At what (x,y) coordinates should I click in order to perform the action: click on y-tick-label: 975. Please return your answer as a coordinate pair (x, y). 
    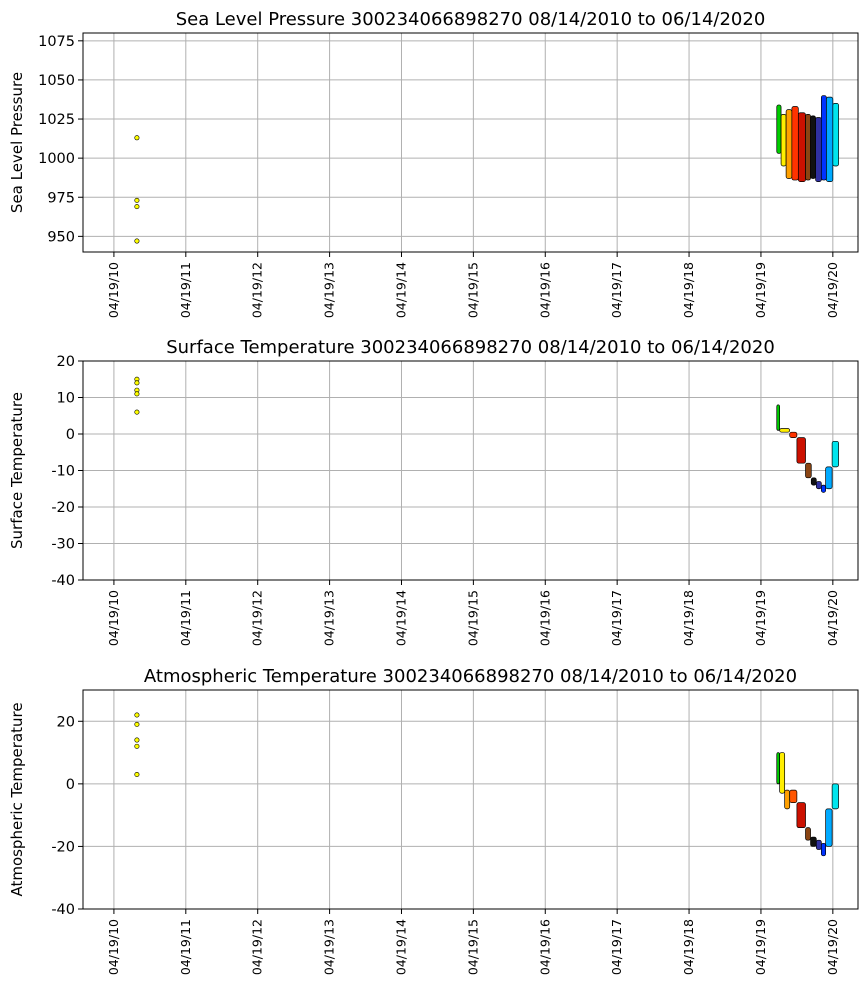
    Looking at the image, I should click on (61, 198).